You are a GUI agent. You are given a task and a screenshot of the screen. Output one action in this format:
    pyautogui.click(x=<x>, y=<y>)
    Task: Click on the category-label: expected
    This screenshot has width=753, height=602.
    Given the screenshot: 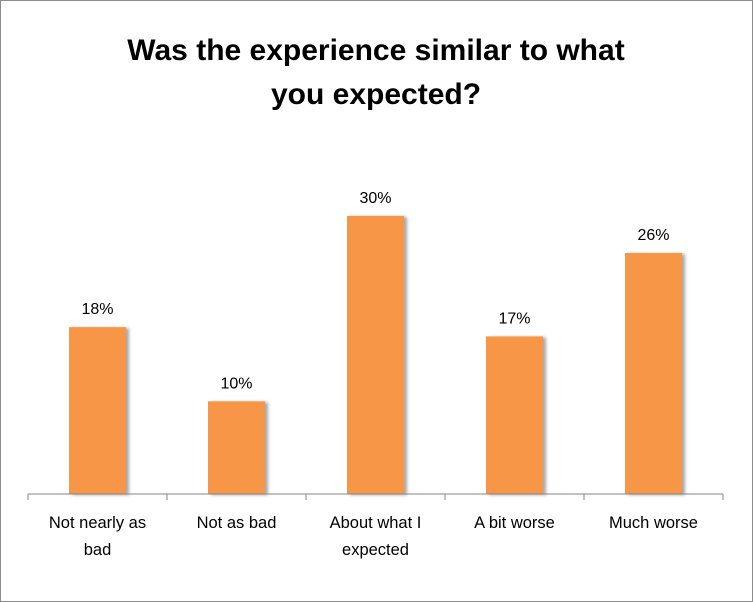 What is the action you would take?
    pyautogui.click(x=375, y=550)
    